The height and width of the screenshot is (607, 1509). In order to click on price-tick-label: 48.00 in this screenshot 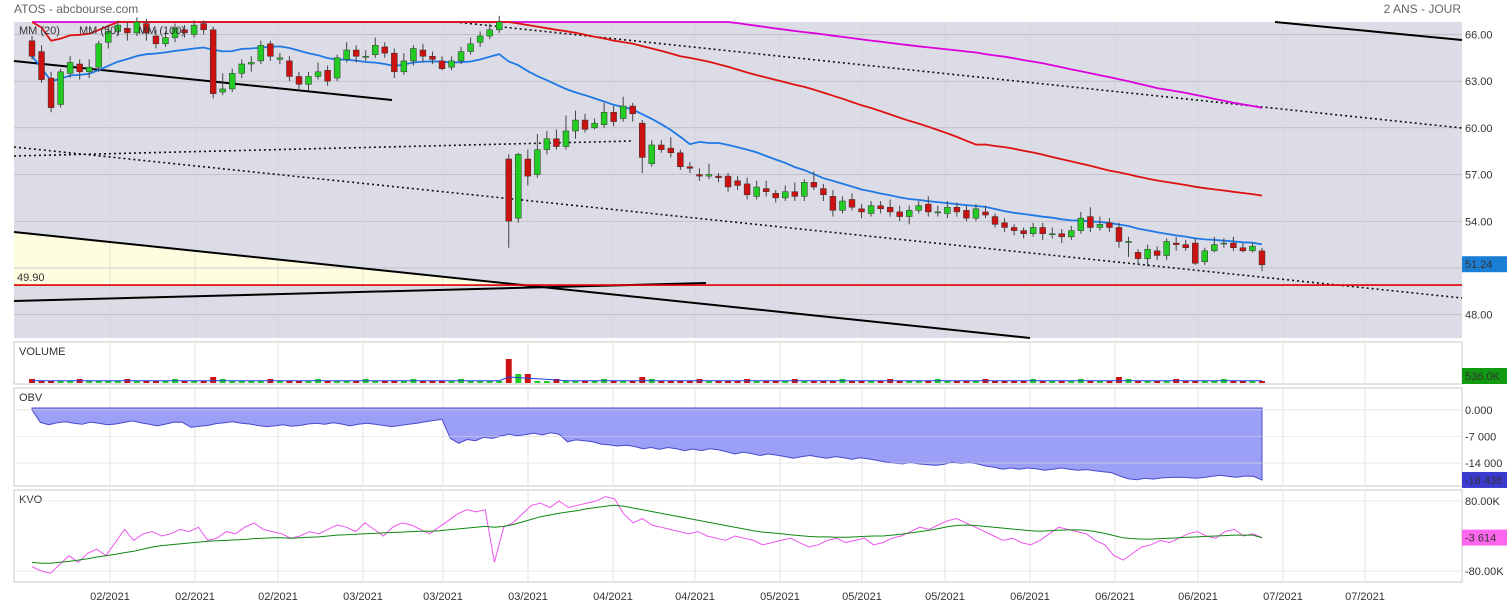, I will do `click(1479, 316)`.